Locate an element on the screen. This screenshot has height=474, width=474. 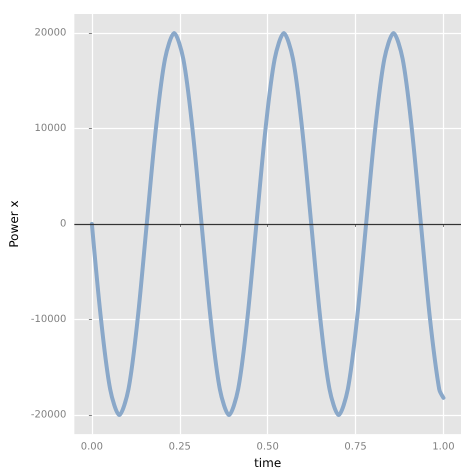
y-tick-label: -10000 is located at coordinates (48, 320).